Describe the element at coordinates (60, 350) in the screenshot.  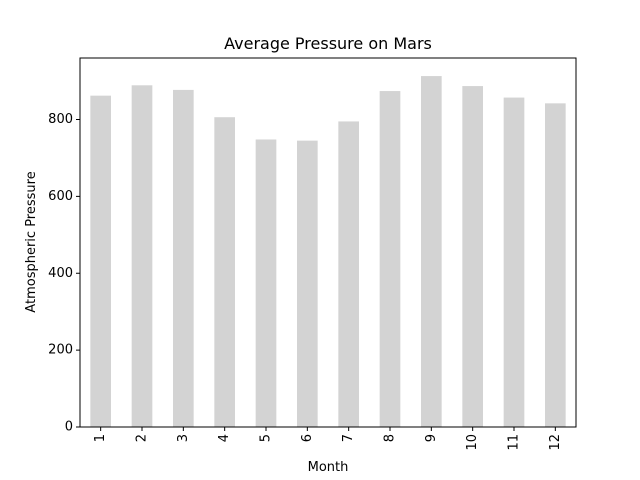
I see `y-tick-label-200: 200` at that location.